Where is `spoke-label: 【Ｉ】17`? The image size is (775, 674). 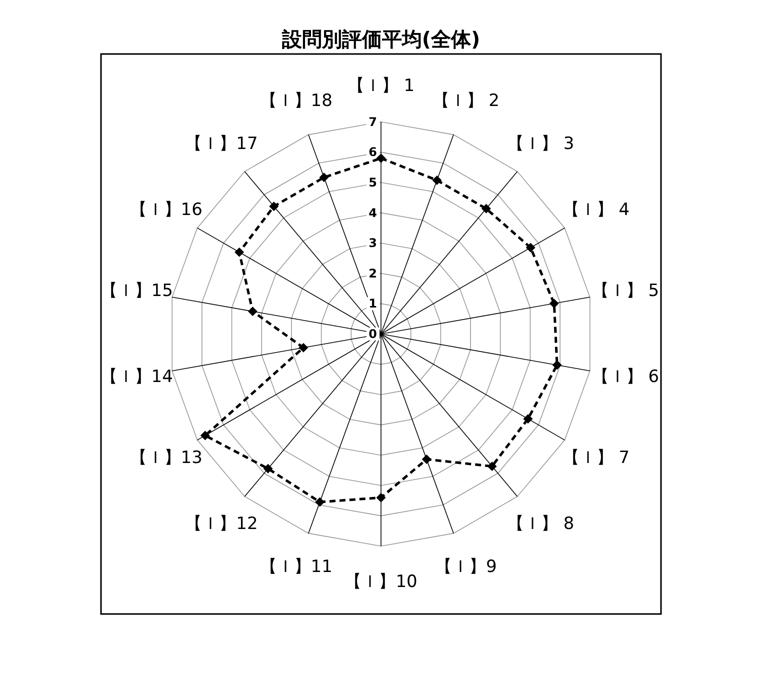
spoke-label: 【Ｉ】17 is located at coordinates (221, 144).